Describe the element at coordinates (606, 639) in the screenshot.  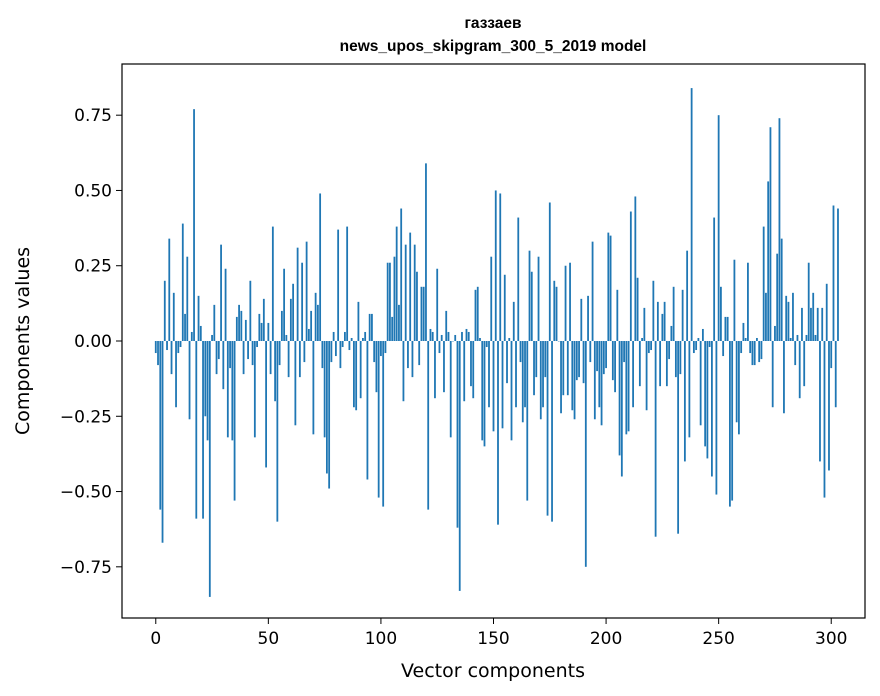
I see `x-tick-label: 200` at that location.